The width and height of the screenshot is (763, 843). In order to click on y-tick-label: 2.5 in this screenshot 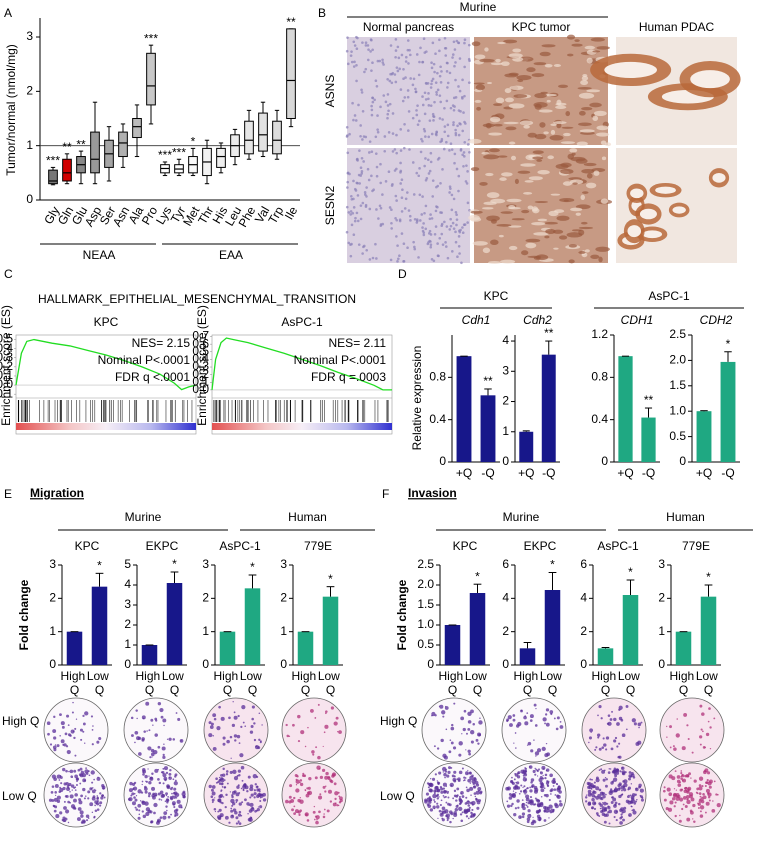, I will do `click(425, 564)`.